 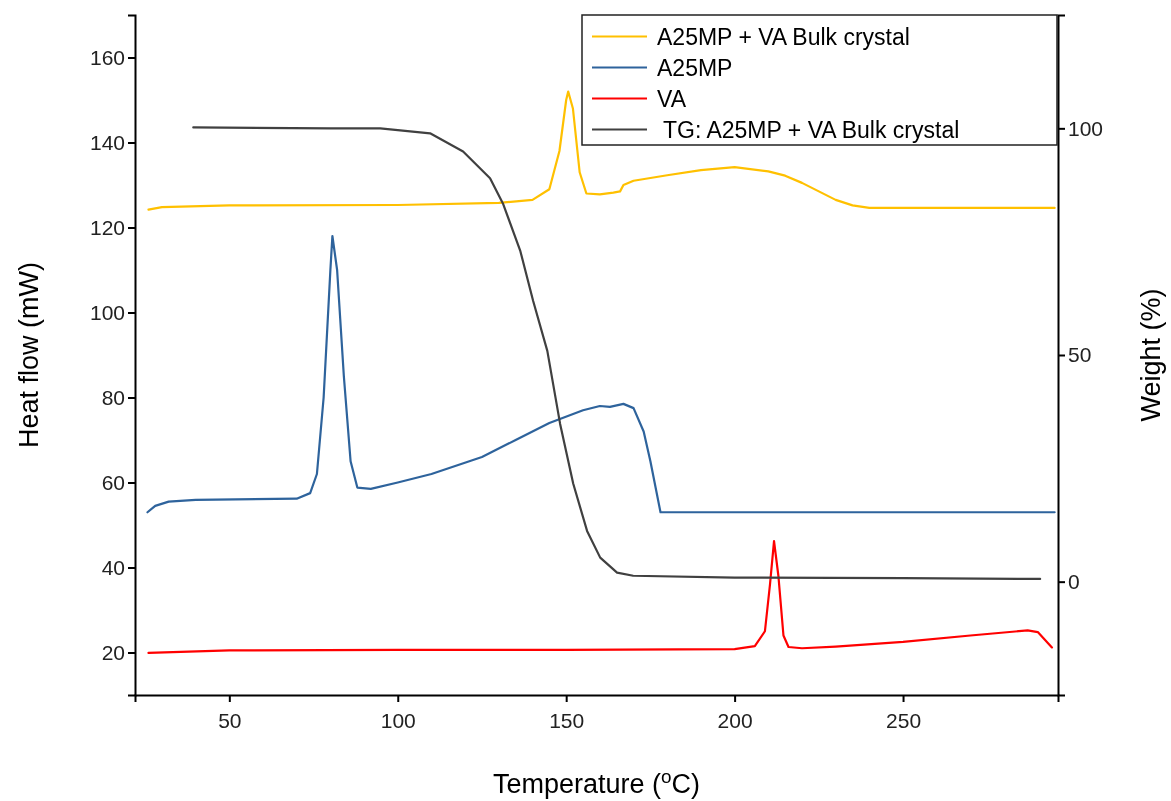 I want to click on x-tick-label: 200, so click(x=735, y=721).